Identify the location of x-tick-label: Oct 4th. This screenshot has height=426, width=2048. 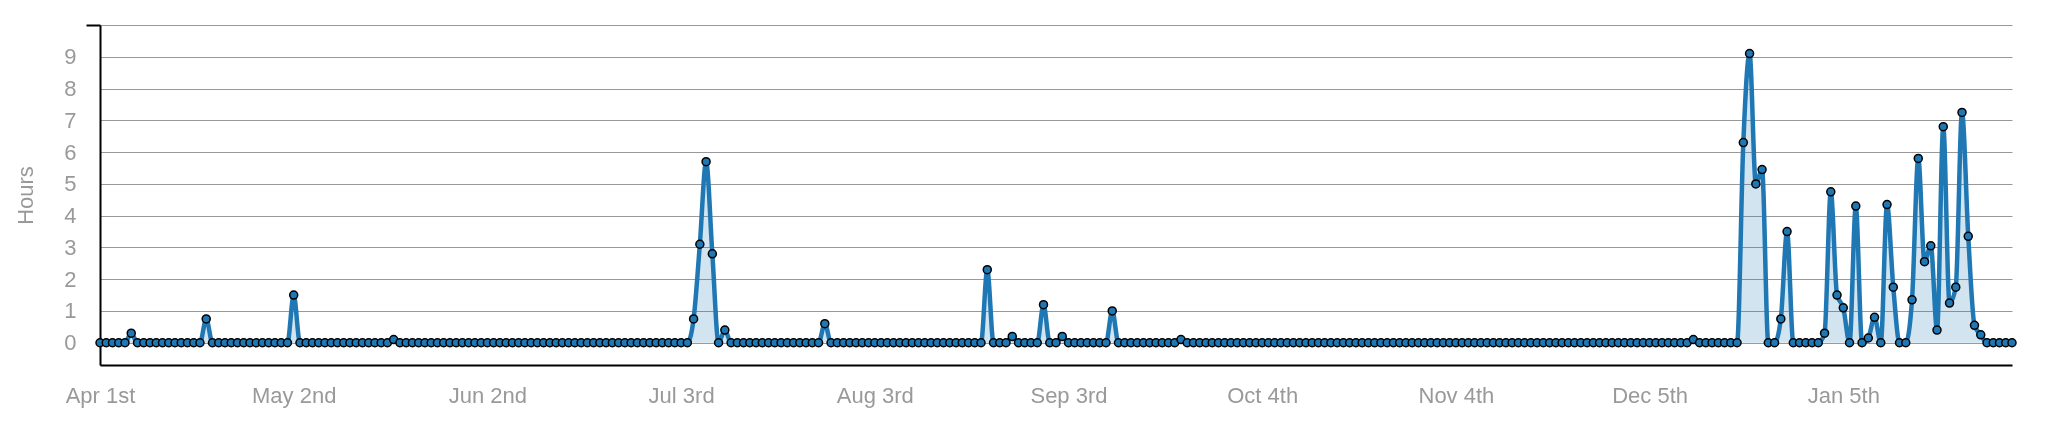
(1263, 395).